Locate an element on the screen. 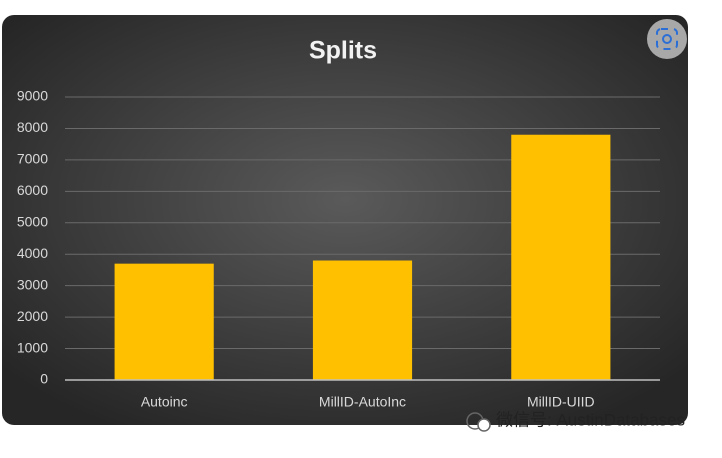 The width and height of the screenshot is (722, 458). scan-button is located at coordinates (667, 39).